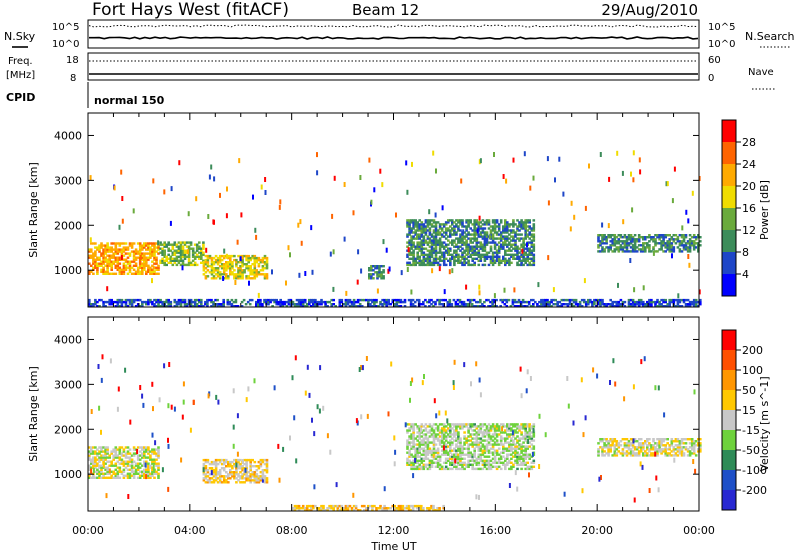 This screenshot has height=554, width=800. What do you see at coordinates (729, 219) in the screenshot?
I see `power-colorbar-swatch` at bounding box center [729, 219].